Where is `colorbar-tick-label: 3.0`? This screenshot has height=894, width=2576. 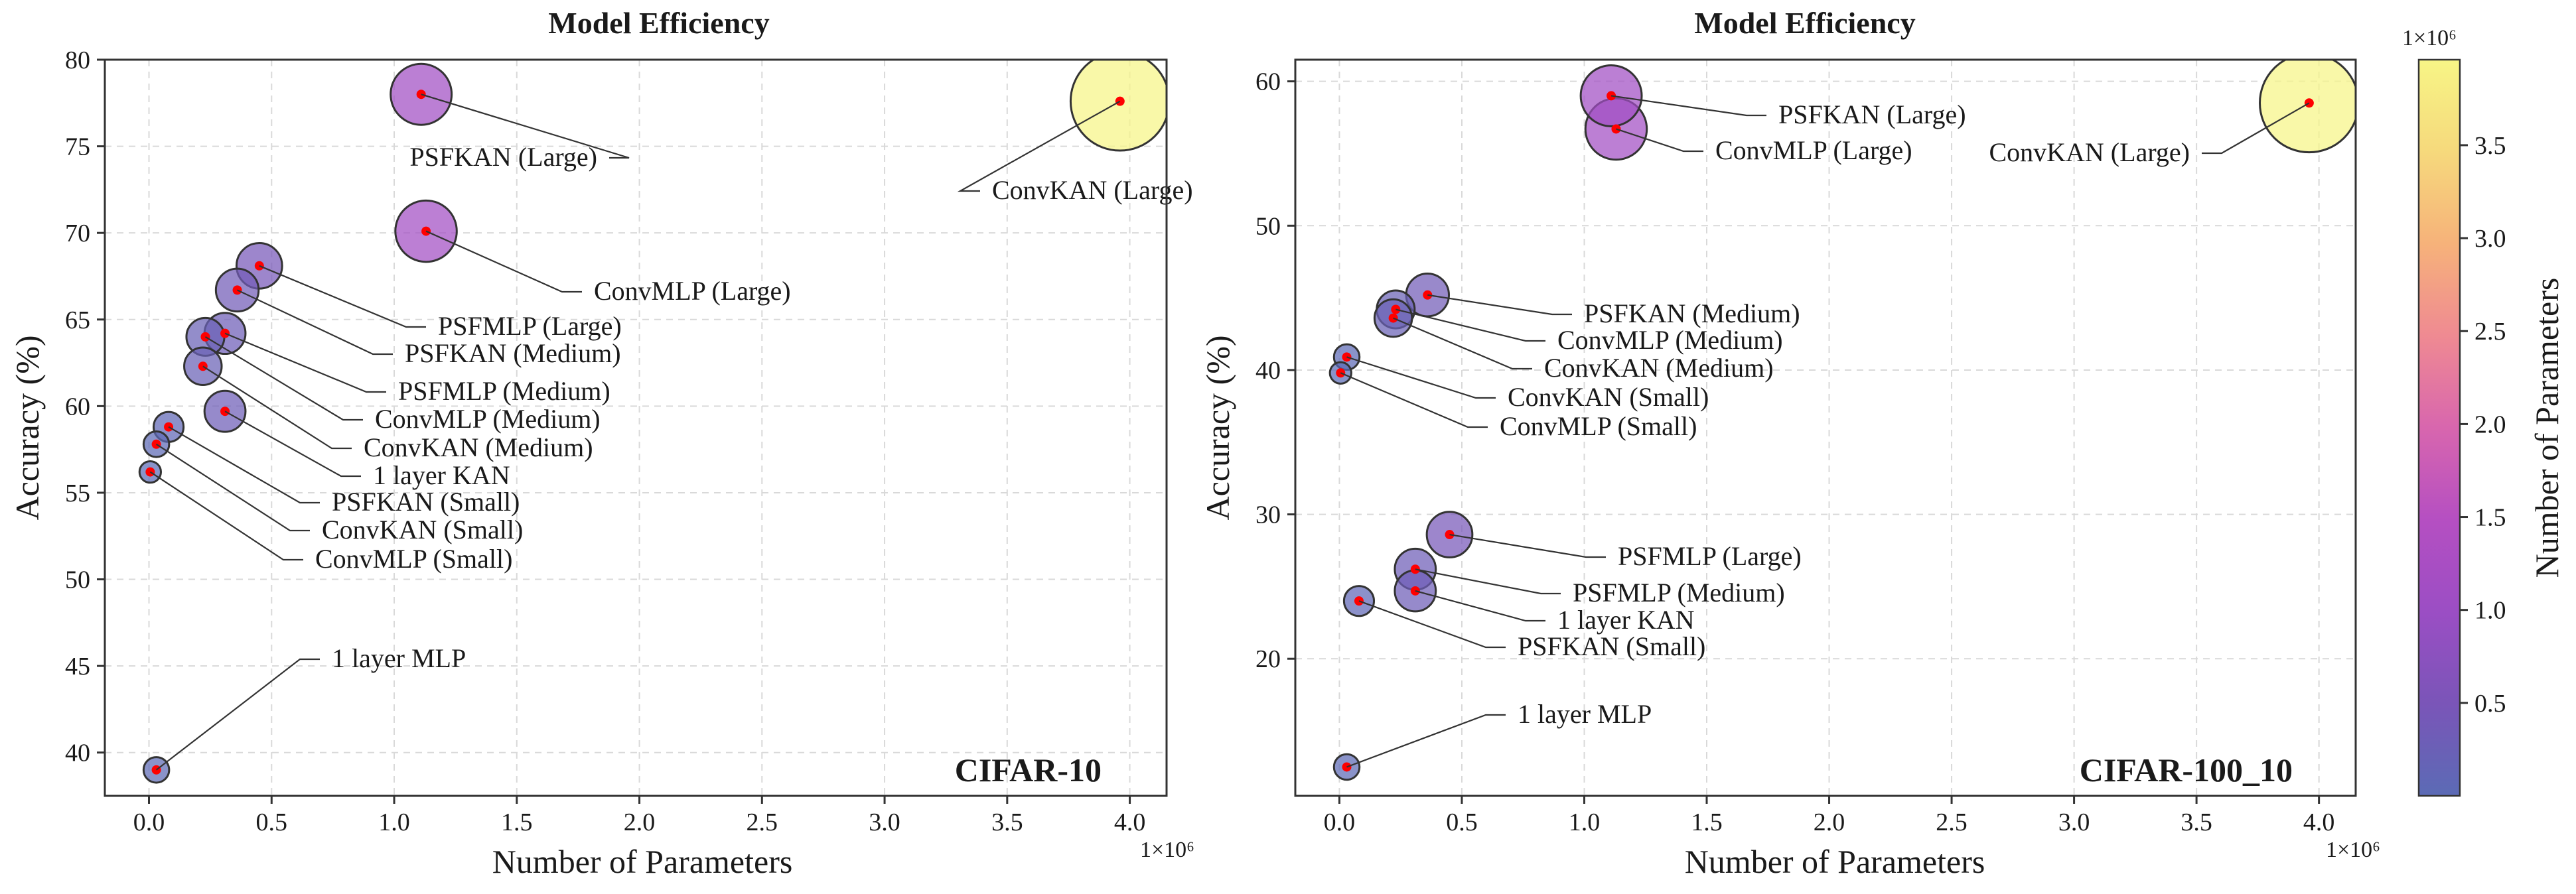 colorbar-tick-label: 3.0 is located at coordinates (2490, 239).